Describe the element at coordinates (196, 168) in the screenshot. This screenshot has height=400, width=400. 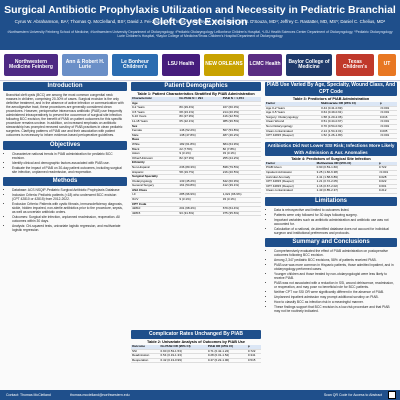
I see `table-row: Non-Hispanic 236 (80.3%) 838 (79.5%)` at that location.